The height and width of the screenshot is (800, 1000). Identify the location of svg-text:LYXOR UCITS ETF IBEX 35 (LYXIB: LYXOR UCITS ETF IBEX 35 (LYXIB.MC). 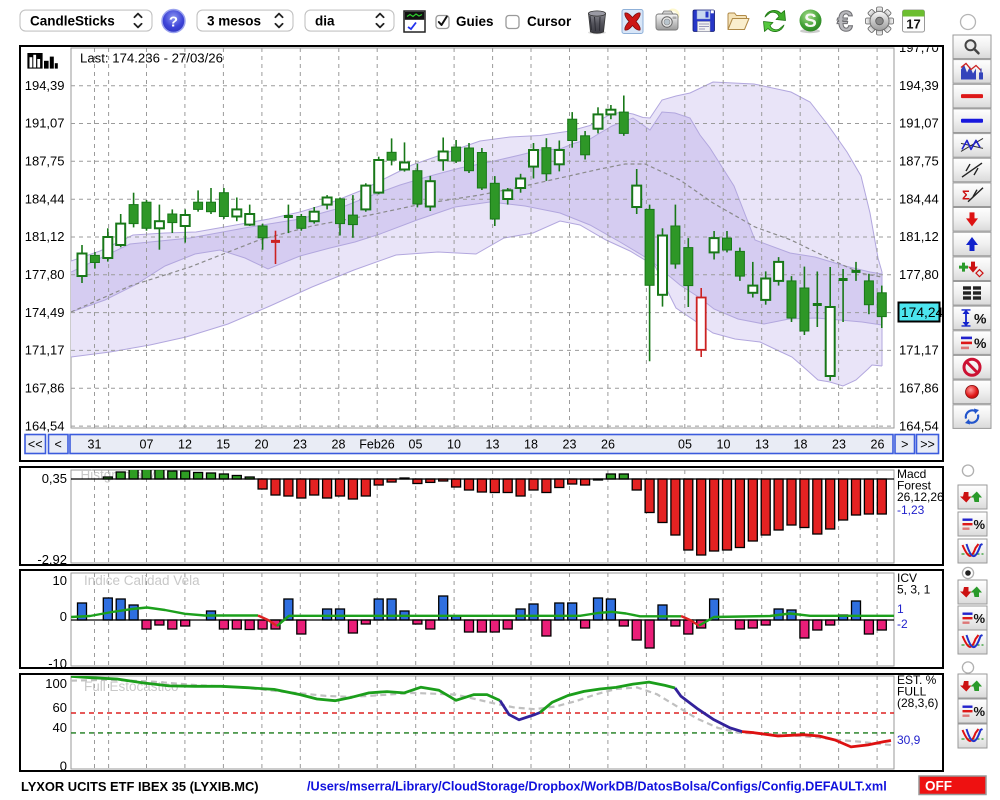
(140, 786).